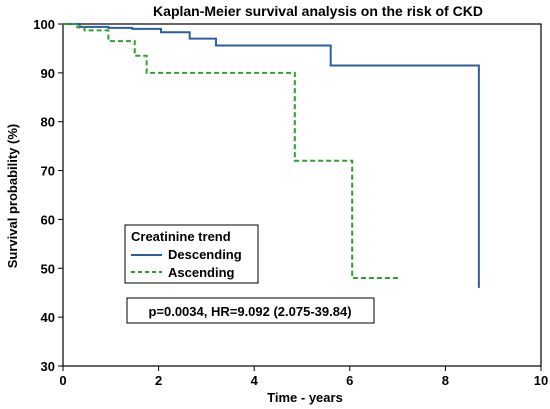 The image size is (550, 409). I want to click on y-tick-label: 90, so click(48, 73).